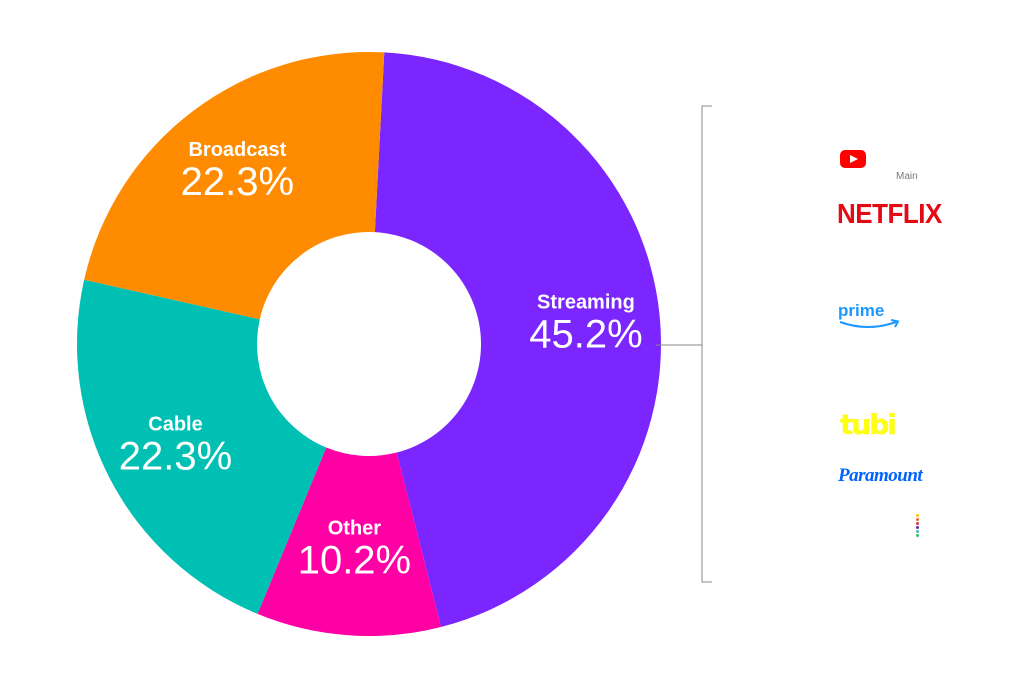  What do you see at coordinates (355, 528) in the screenshot?
I see `slice-label-other: Other` at bounding box center [355, 528].